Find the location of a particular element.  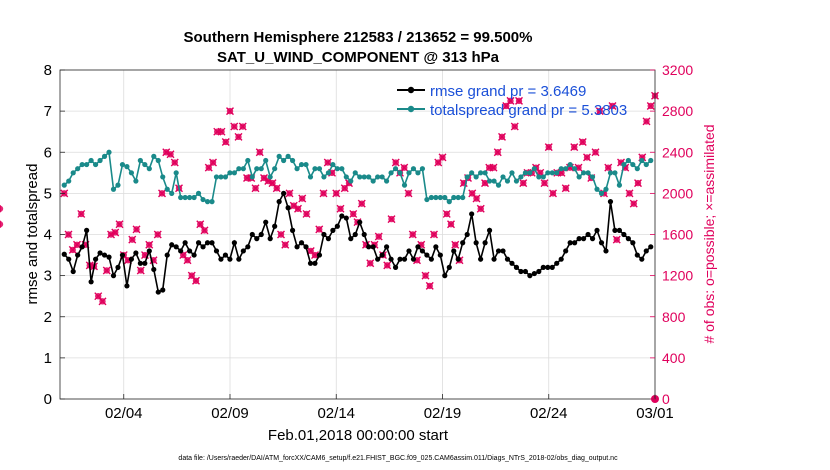

y-left-tick-label-5: 5 is located at coordinates (48, 193).